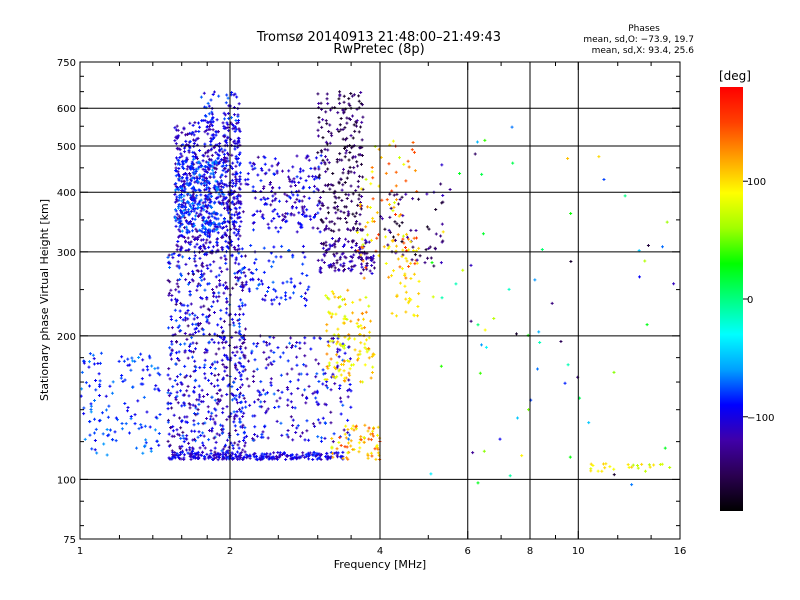 This screenshot has height=600, width=800. What do you see at coordinates (66, 480) in the screenshot?
I see `y-tick-label: 100` at bounding box center [66, 480].